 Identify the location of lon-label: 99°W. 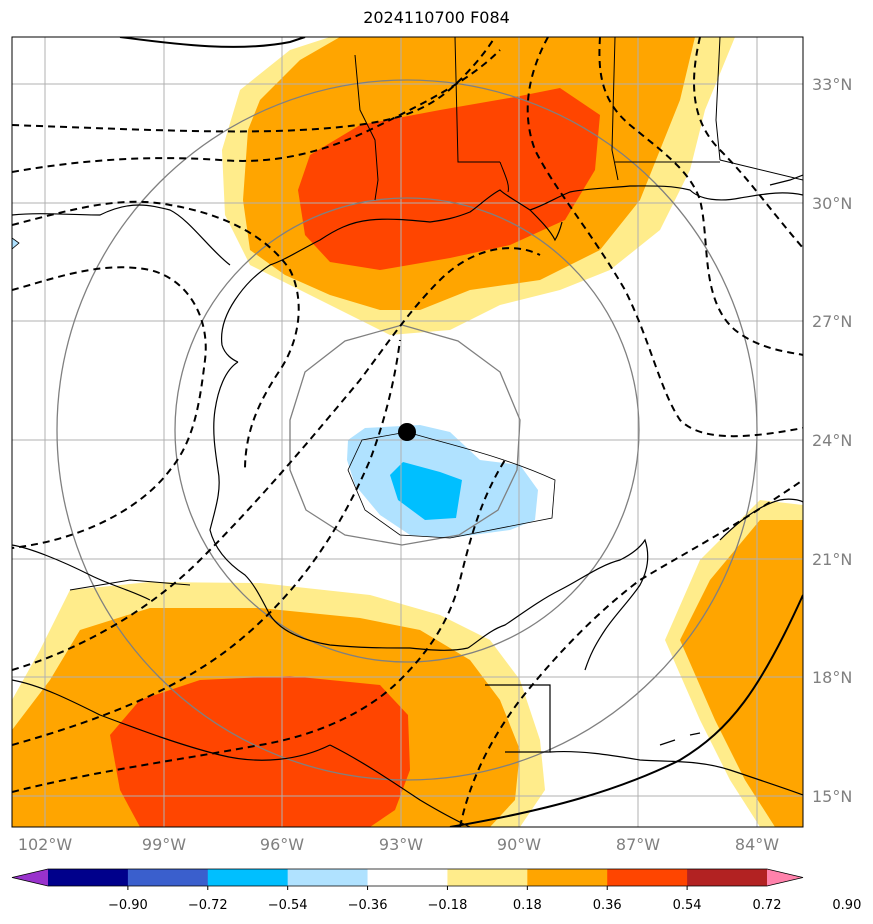
(164, 844).